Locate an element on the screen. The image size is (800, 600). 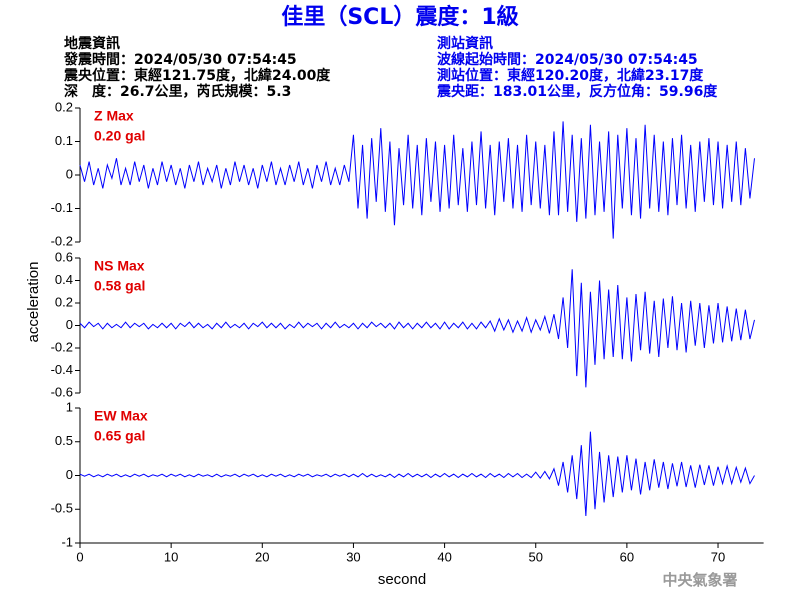
y-tick-label: 0.1 is located at coordinates (64, 140).